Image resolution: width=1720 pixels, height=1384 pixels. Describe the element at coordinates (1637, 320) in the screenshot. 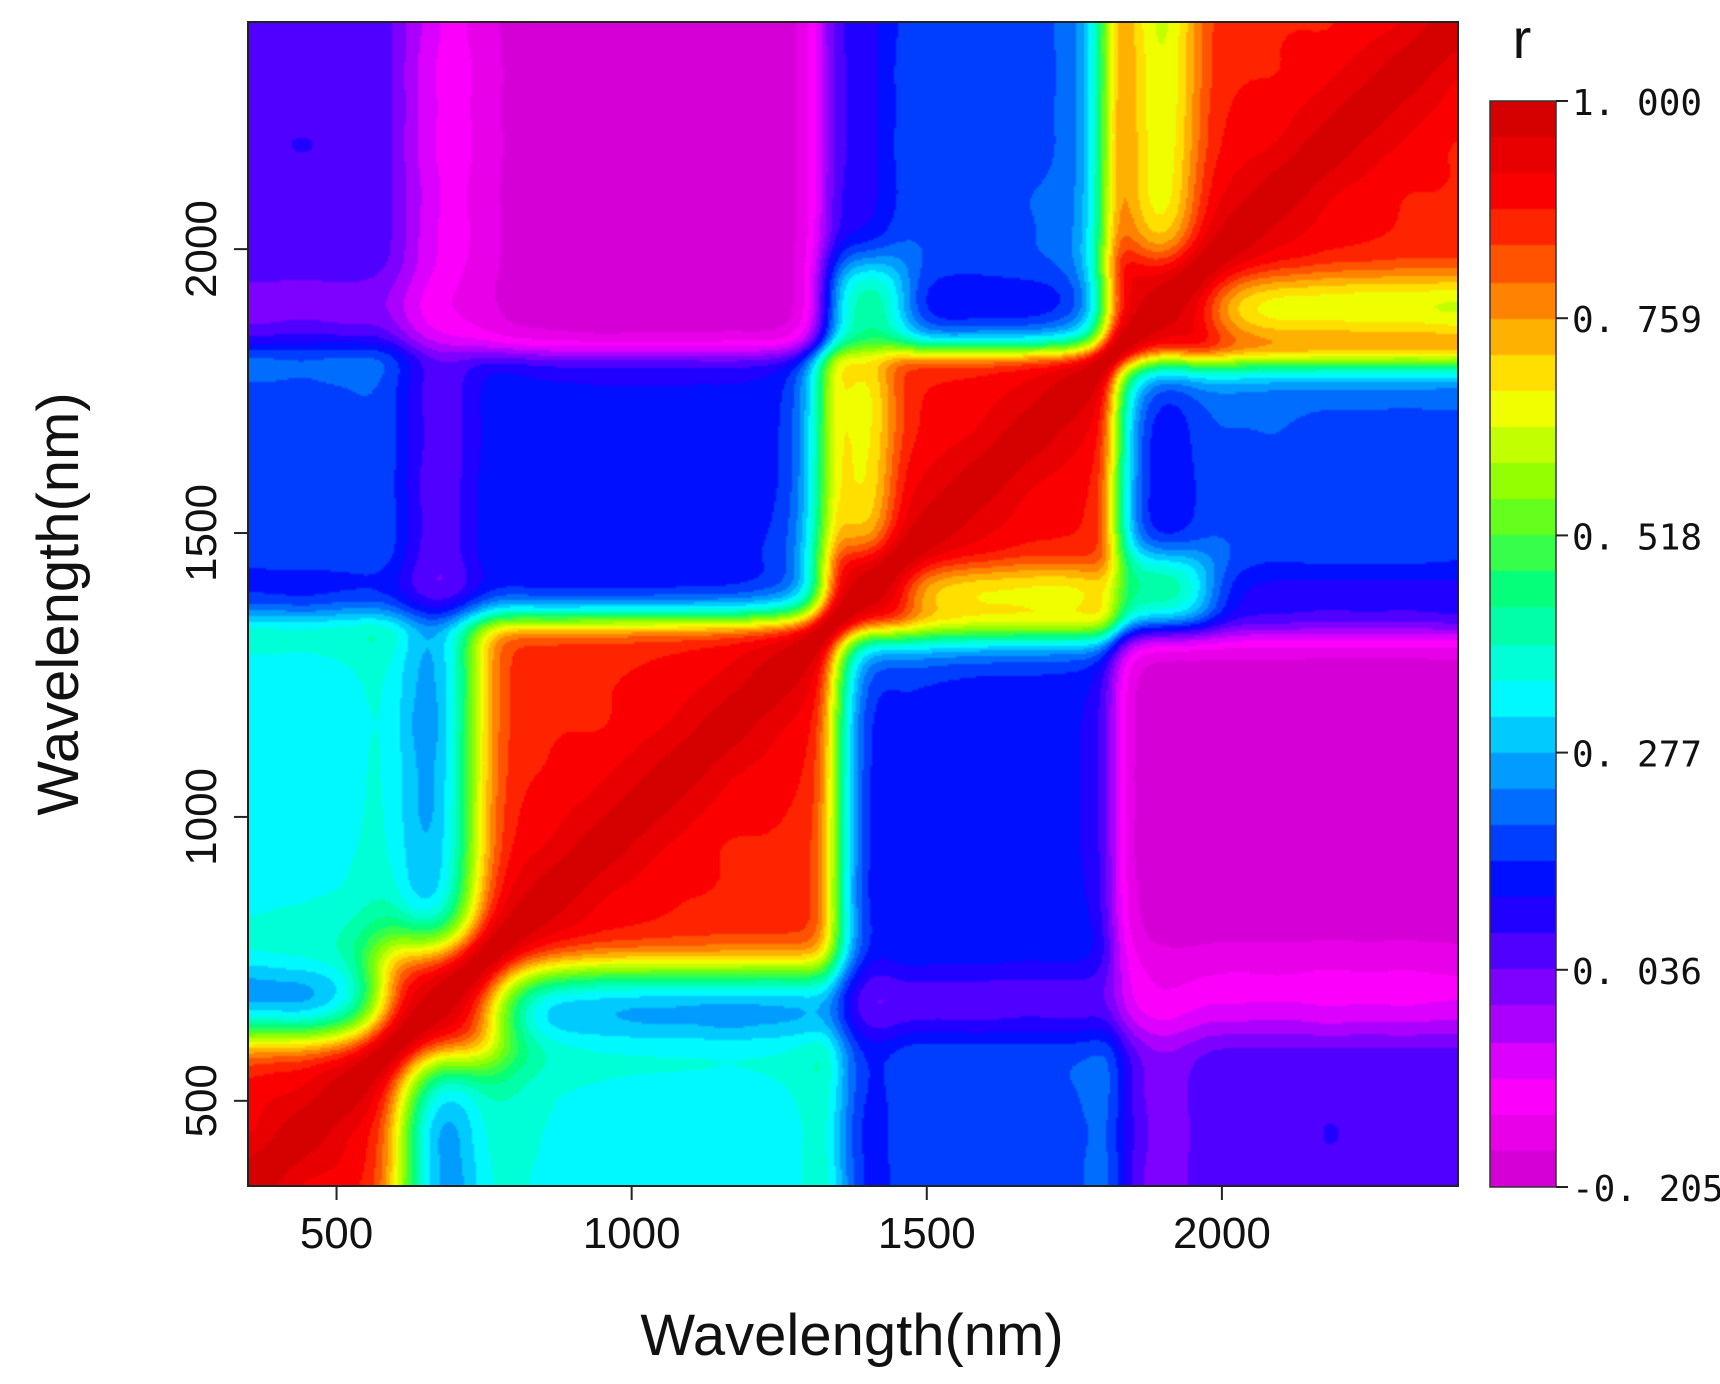

I see `colorbar-tick-label: 0. 759` at that location.